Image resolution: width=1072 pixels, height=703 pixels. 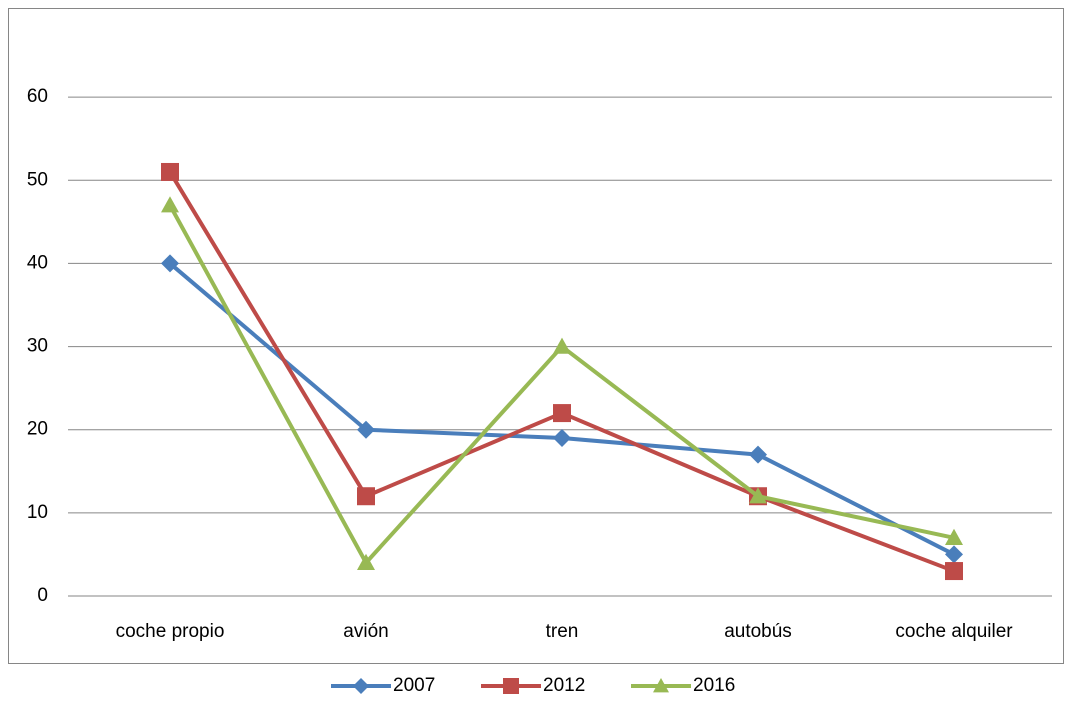 What do you see at coordinates (37, 96) in the screenshot?
I see `y-tick-label: 60` at bounding box center [37, 96].